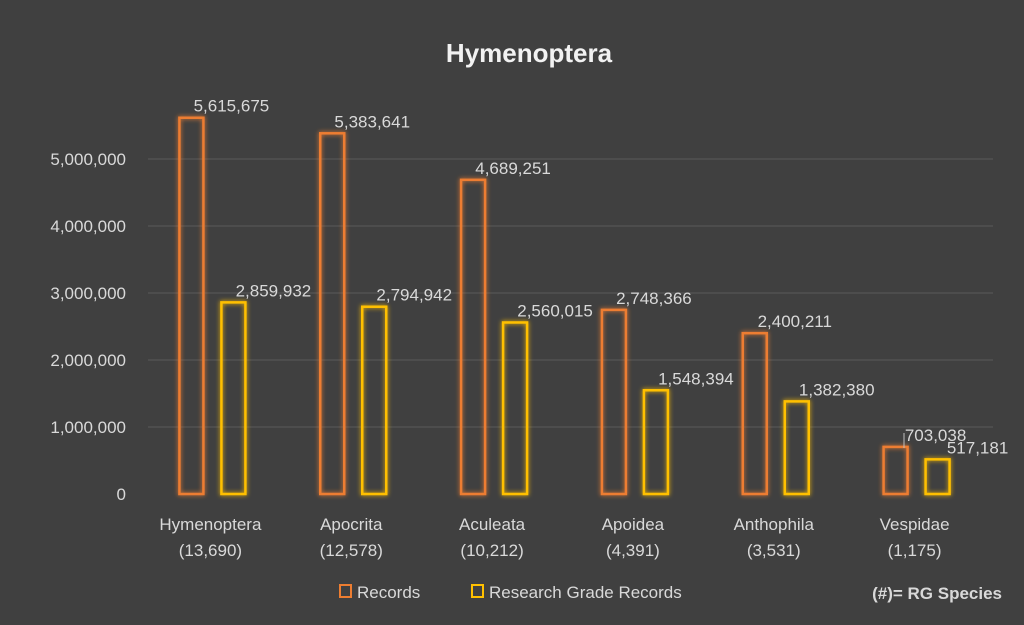 This screenshot has height=625, width=1024. What do you see at coordinates (121, 494) in the screenshot?
I see `y-tick-label: 0` at bounding box center [121, 494].